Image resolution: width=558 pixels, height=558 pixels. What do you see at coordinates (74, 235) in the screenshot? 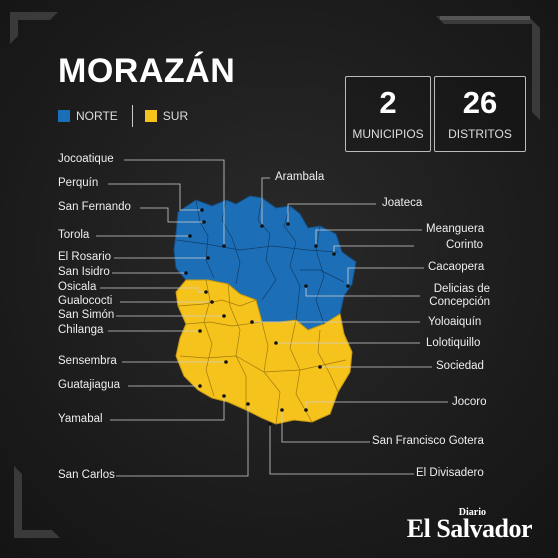
I see `district-label-torola: Torola` at bounding box center [74, 235].